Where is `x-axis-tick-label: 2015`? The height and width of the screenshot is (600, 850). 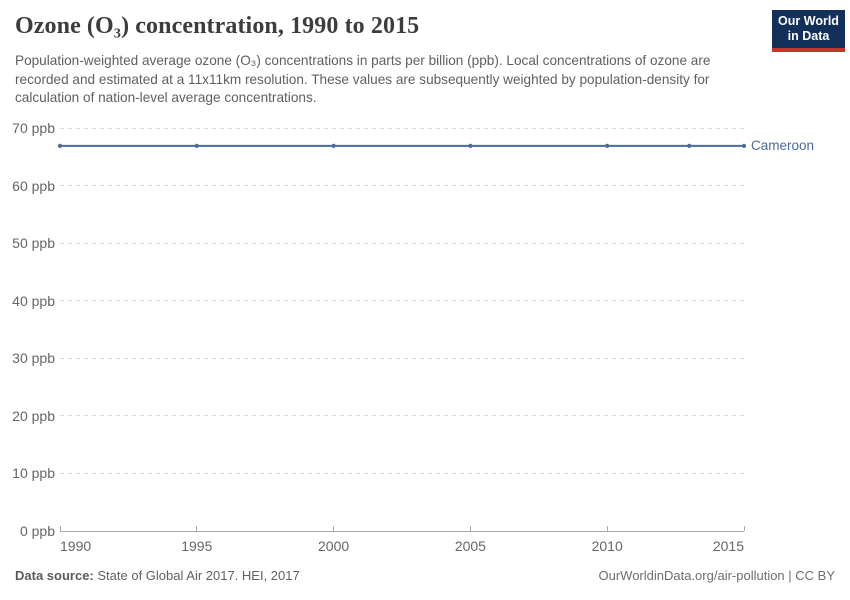 x-axis-tick-label: 2015 is located at coordinates (728, 546).